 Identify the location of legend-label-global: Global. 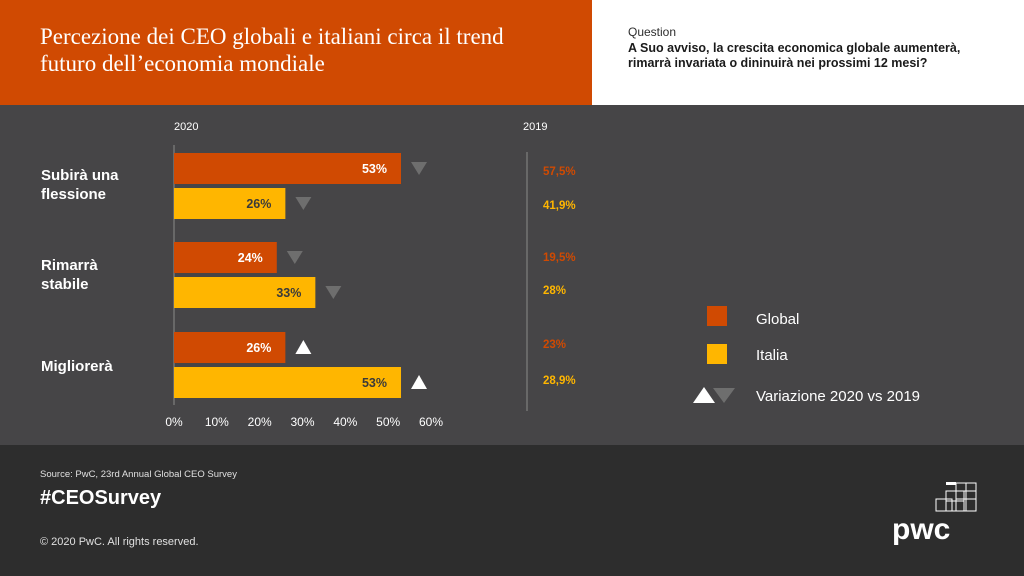
(777, 319).